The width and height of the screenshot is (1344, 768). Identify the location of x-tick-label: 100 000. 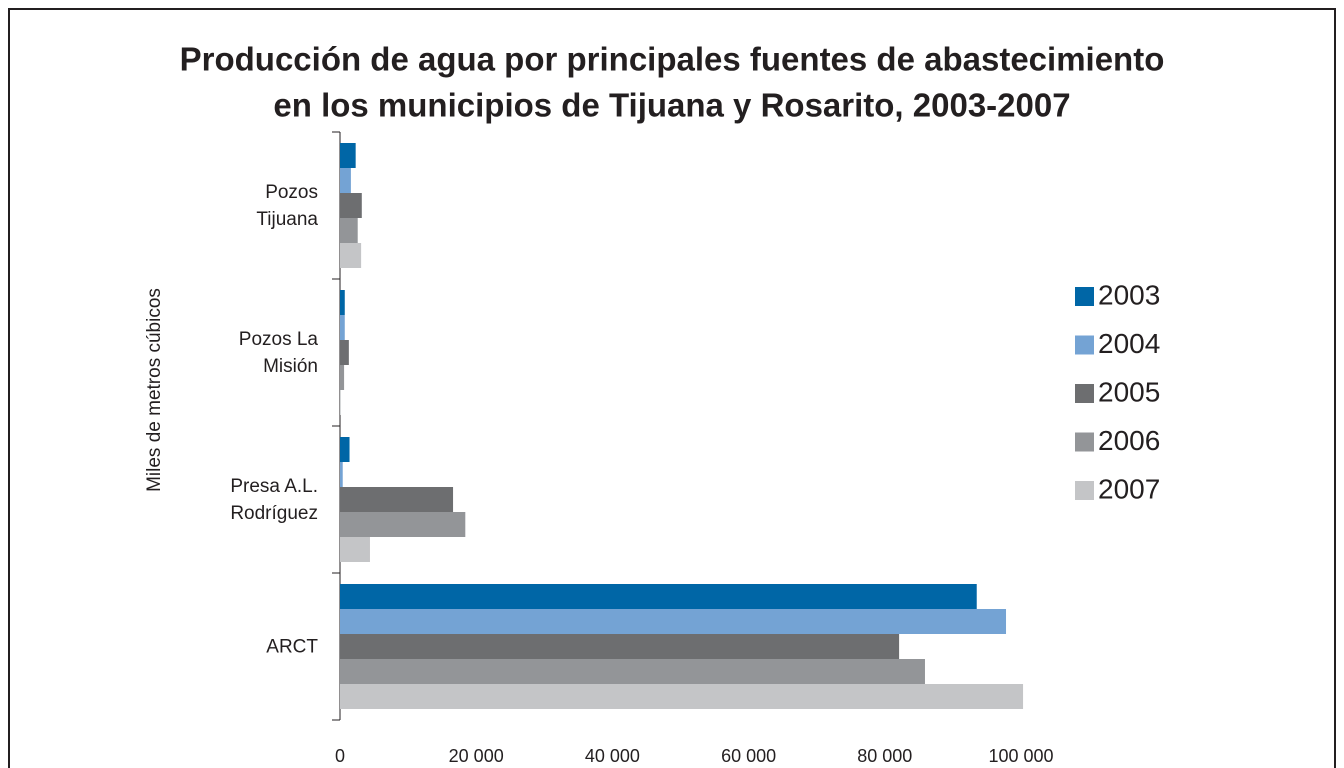
(1020, 756).